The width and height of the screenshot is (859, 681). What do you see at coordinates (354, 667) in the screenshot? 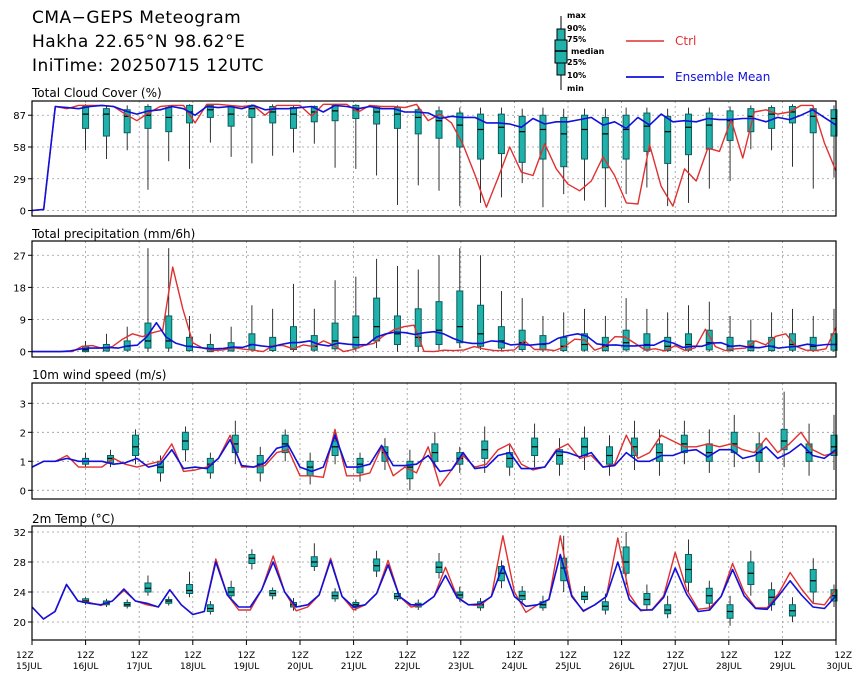
I see `x-tick-label-date: 21JUL` at bounding box center [354, 667].